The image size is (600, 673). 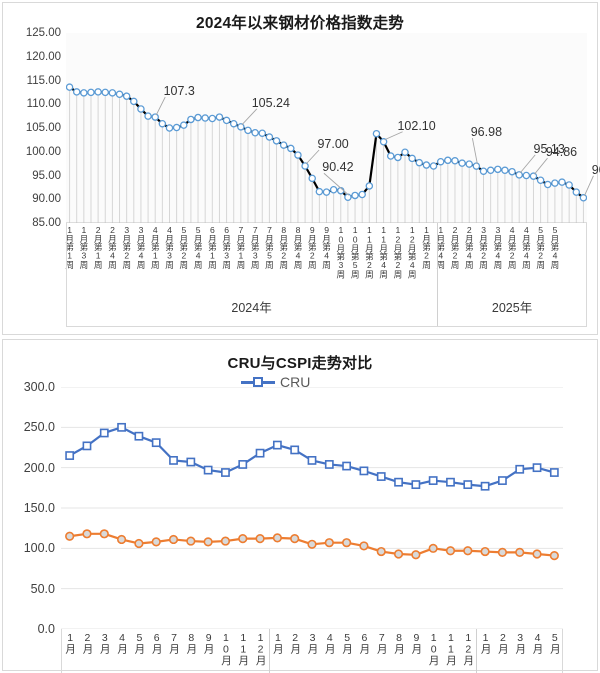 I want to click on bottom-x-tick-28: 5月, so click(x=554, y=643).